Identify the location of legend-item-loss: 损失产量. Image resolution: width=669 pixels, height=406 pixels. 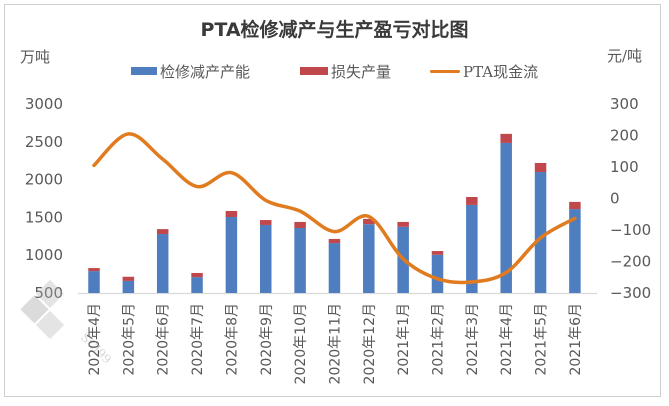
(345, 71).